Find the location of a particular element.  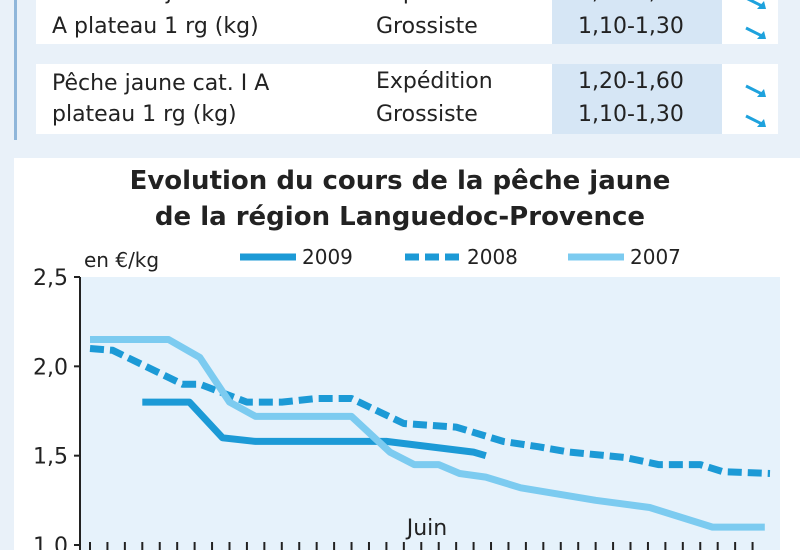

legend-label-2007: 2007 is located at coordinates (655, 257).